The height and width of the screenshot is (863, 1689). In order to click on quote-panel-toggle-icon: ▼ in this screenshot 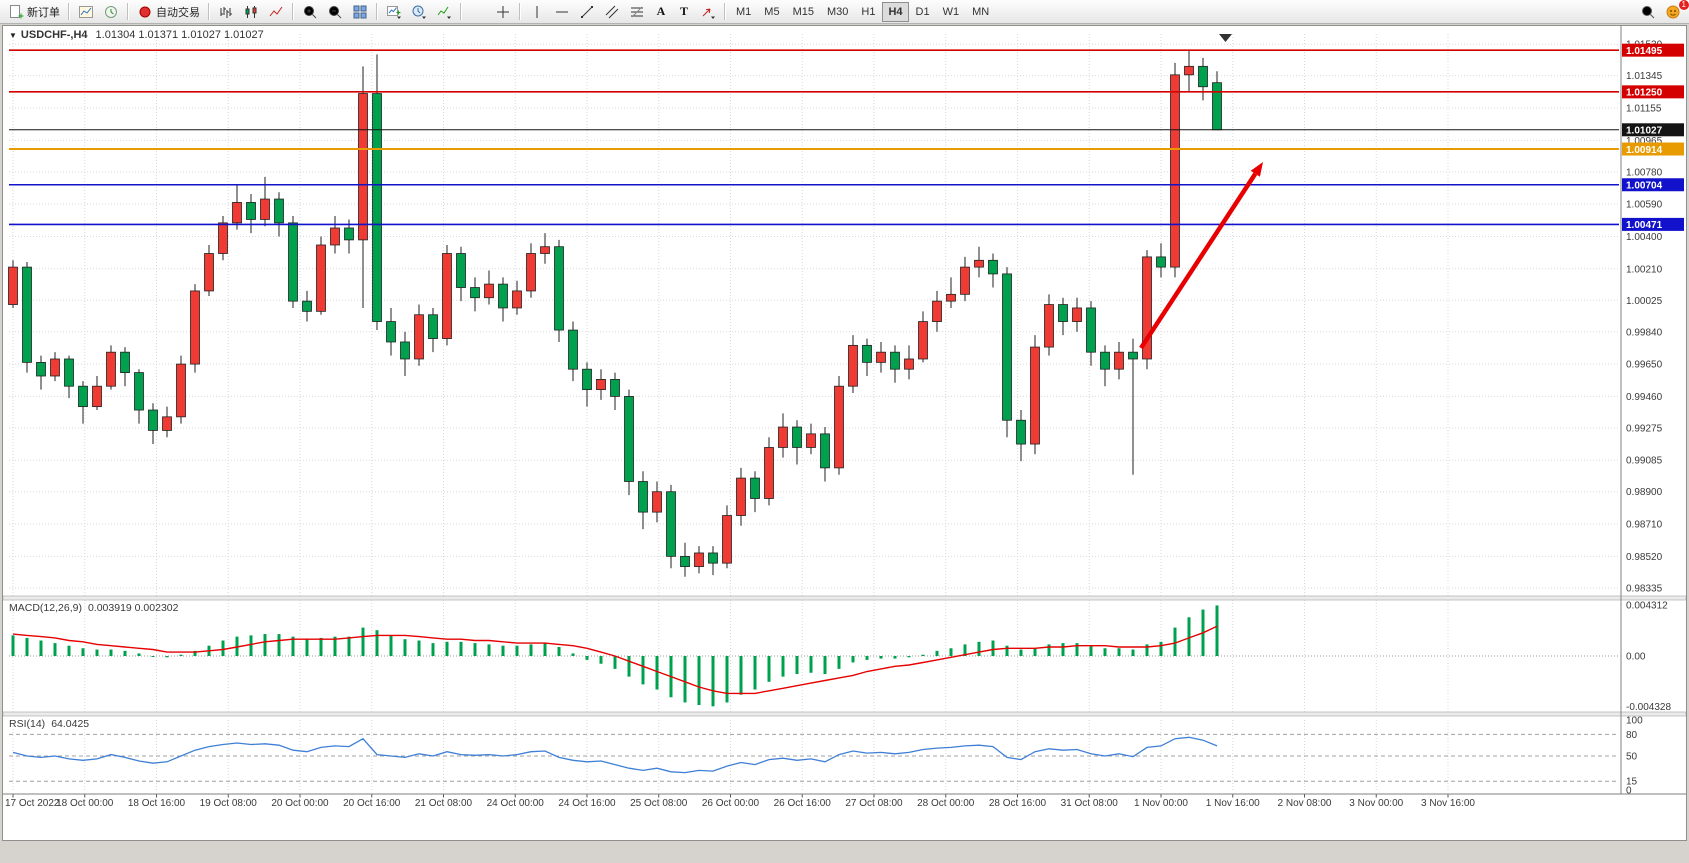, I will do `click(13, 35)`.